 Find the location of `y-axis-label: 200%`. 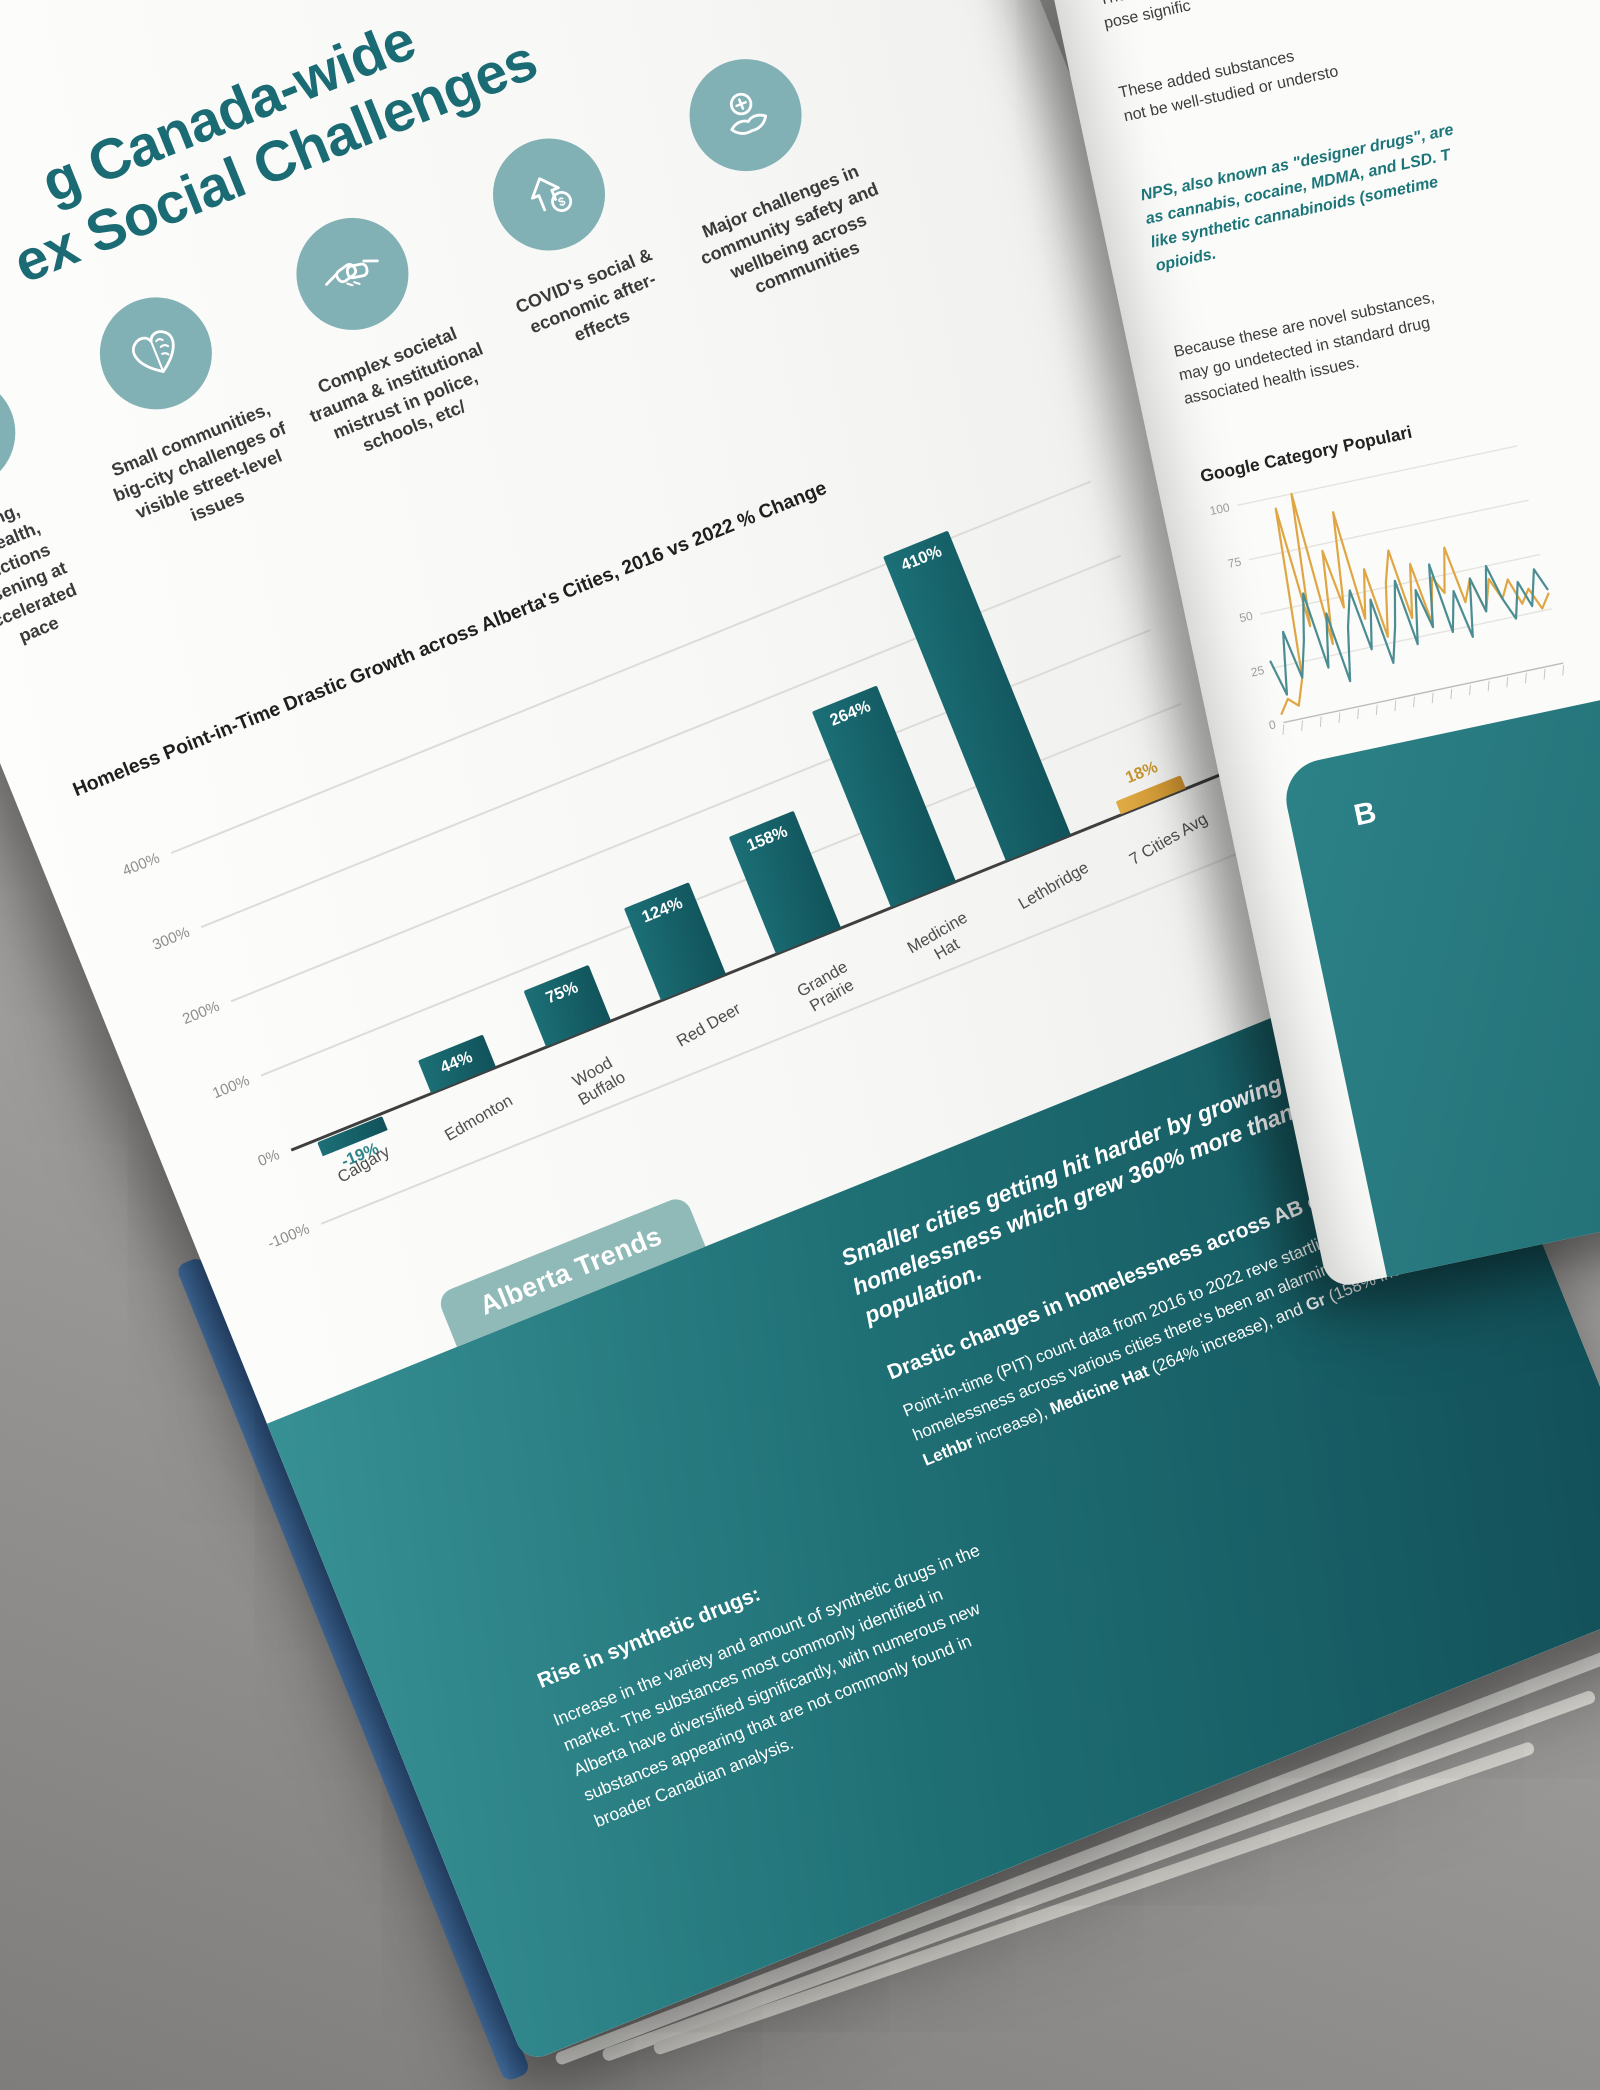

y-axis-label: 200% is located at coordinates (201, 1013).